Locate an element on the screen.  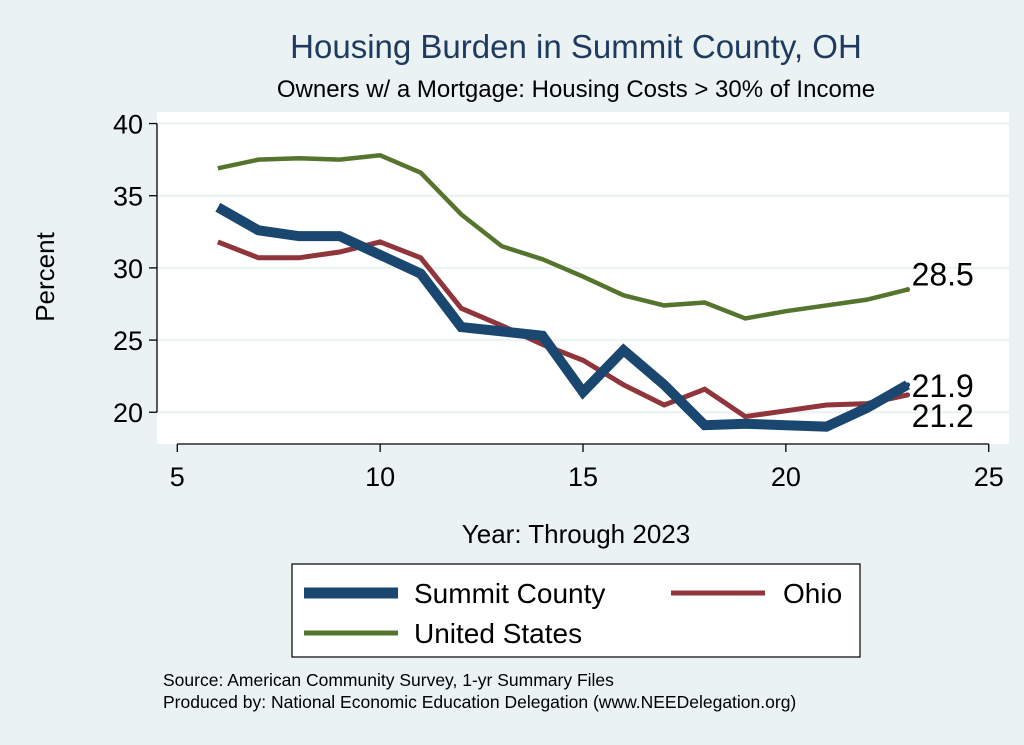
x-axis-title: Year: Through 2023 is located at coordinates (576, 534).